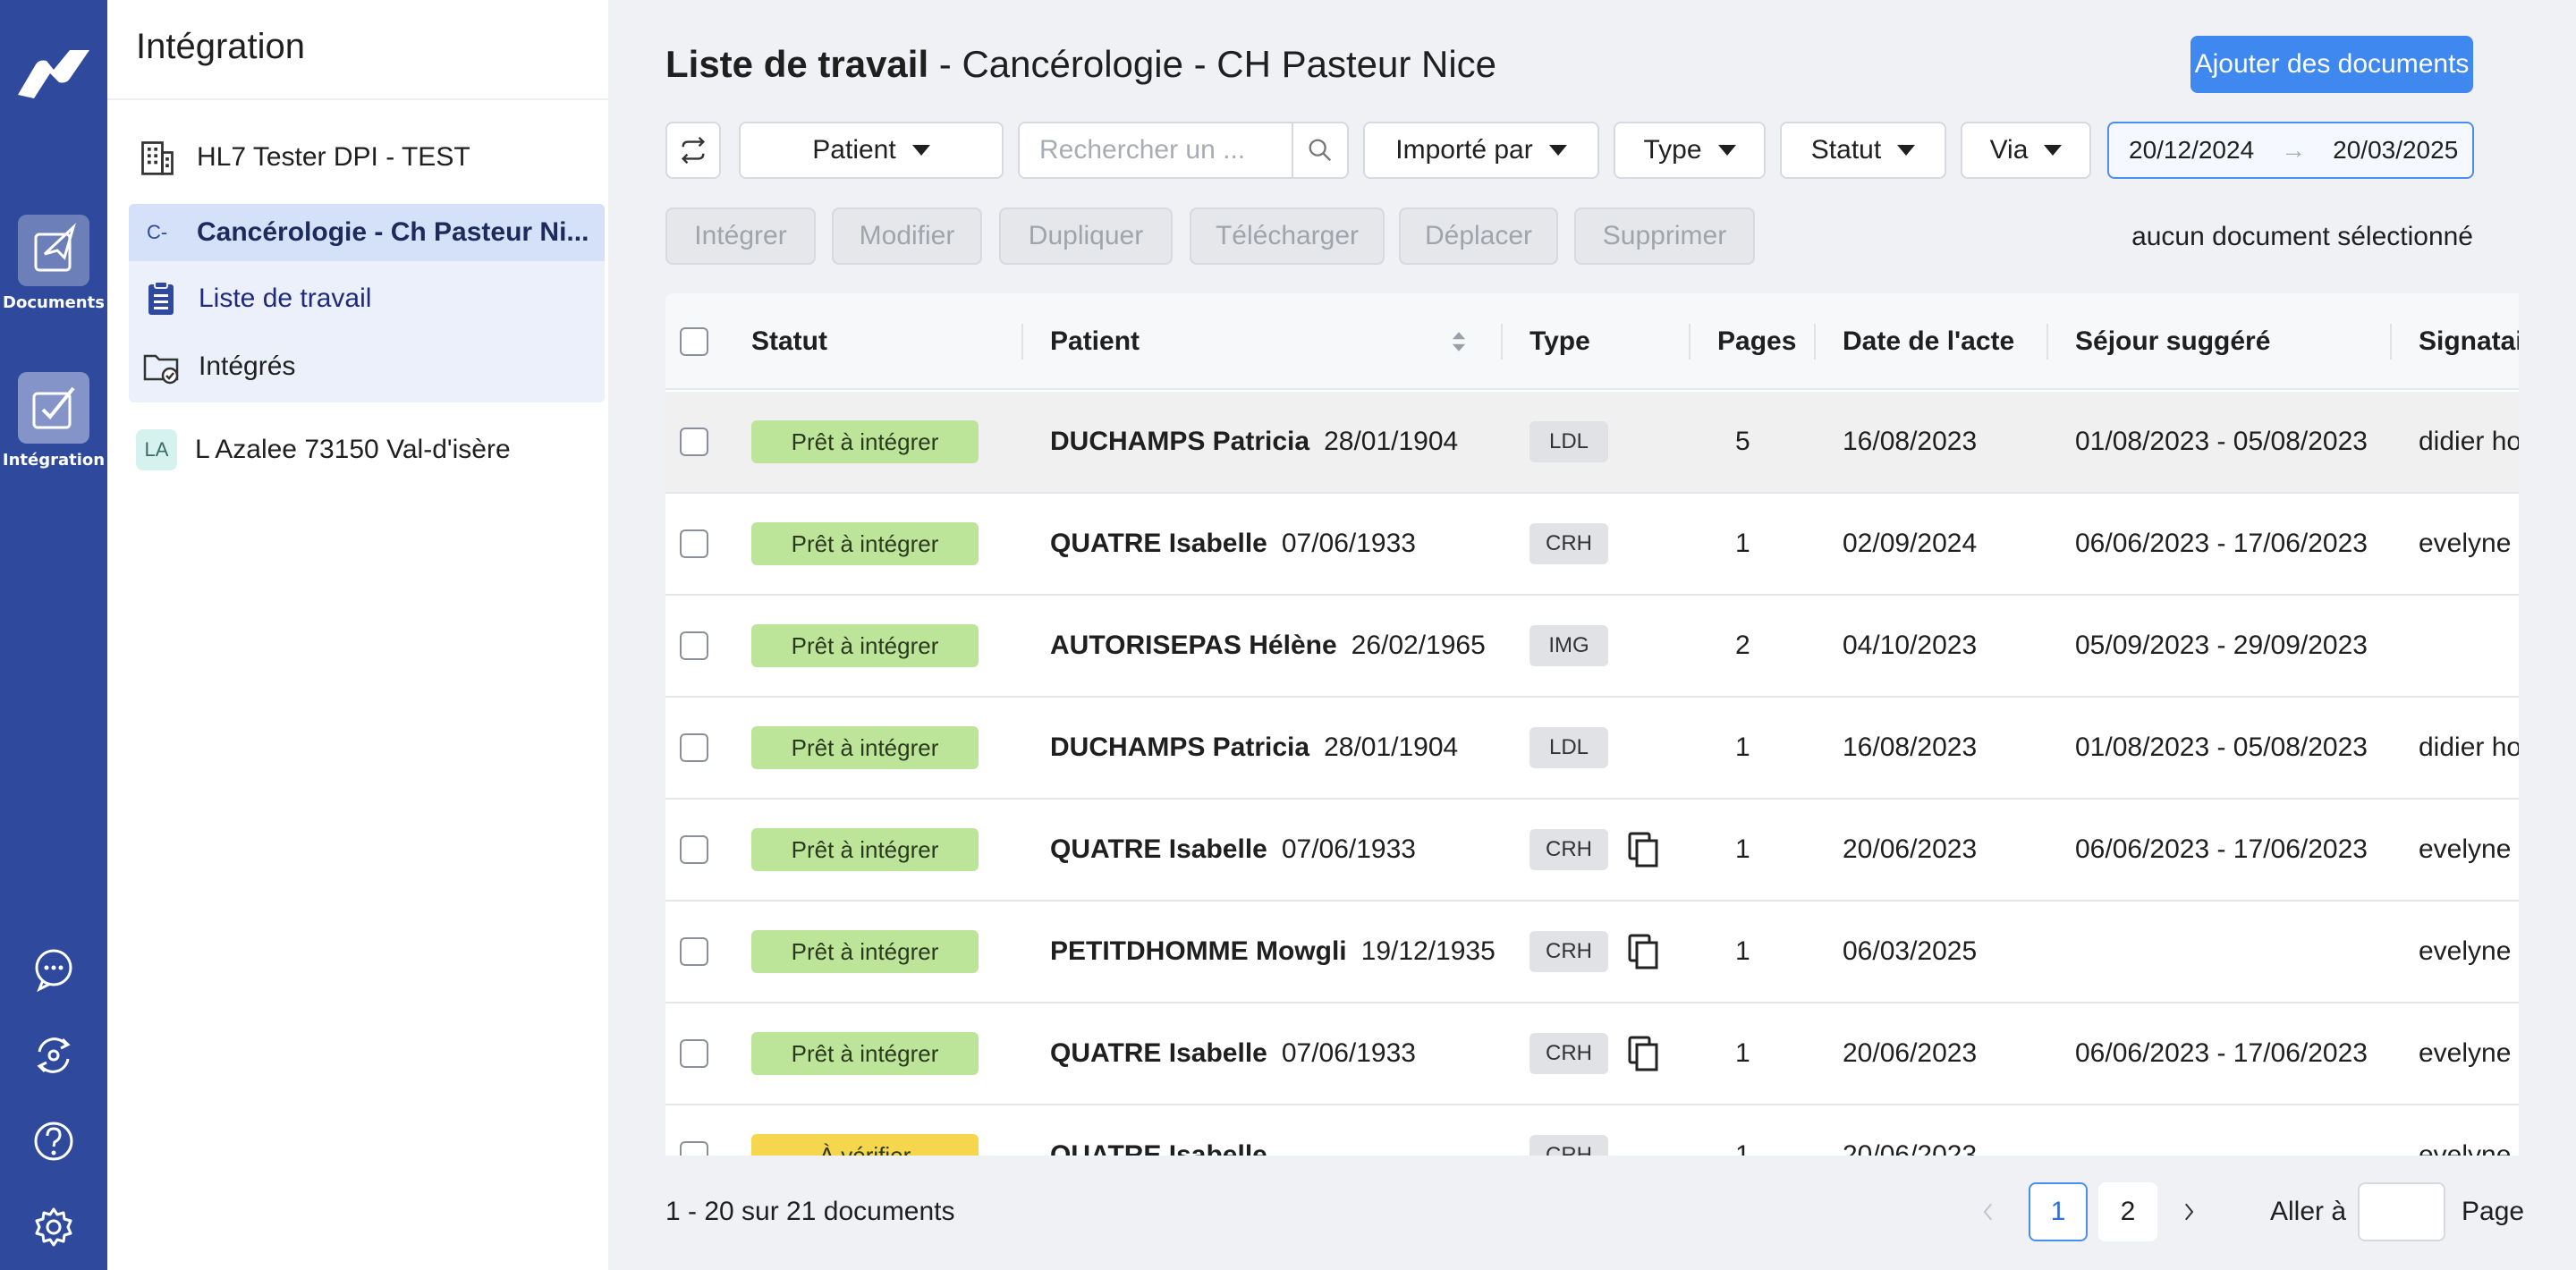 The width and height of the screenshot is (2576, 1270). I want to click on col-type: Type, so click(1560, 341).